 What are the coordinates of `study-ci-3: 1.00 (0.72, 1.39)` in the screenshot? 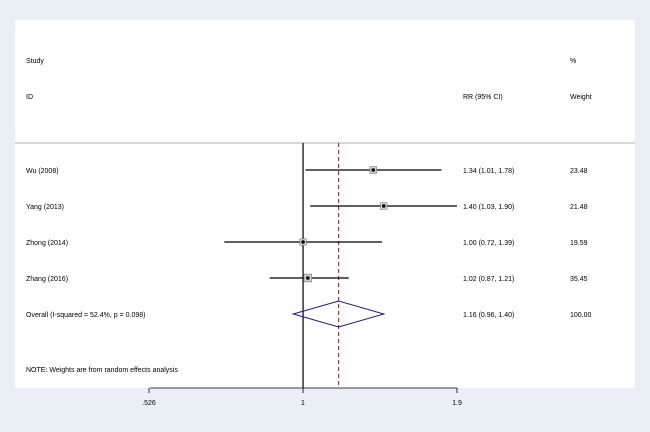 It's located at (488, 243).